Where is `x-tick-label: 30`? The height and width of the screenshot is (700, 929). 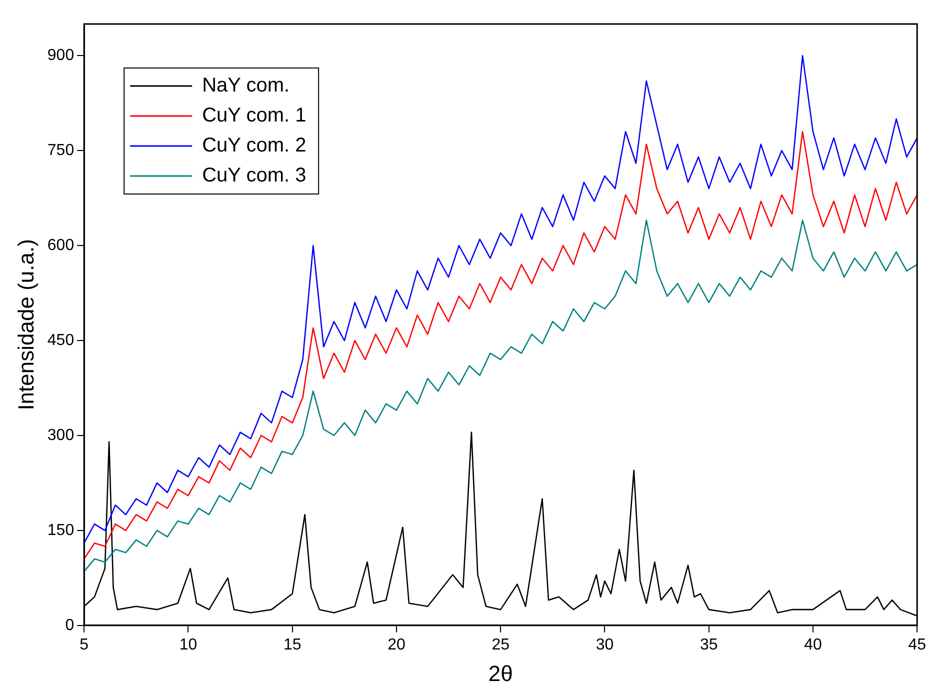
x-tick-label: 30 is located at coordinates (605, 645).